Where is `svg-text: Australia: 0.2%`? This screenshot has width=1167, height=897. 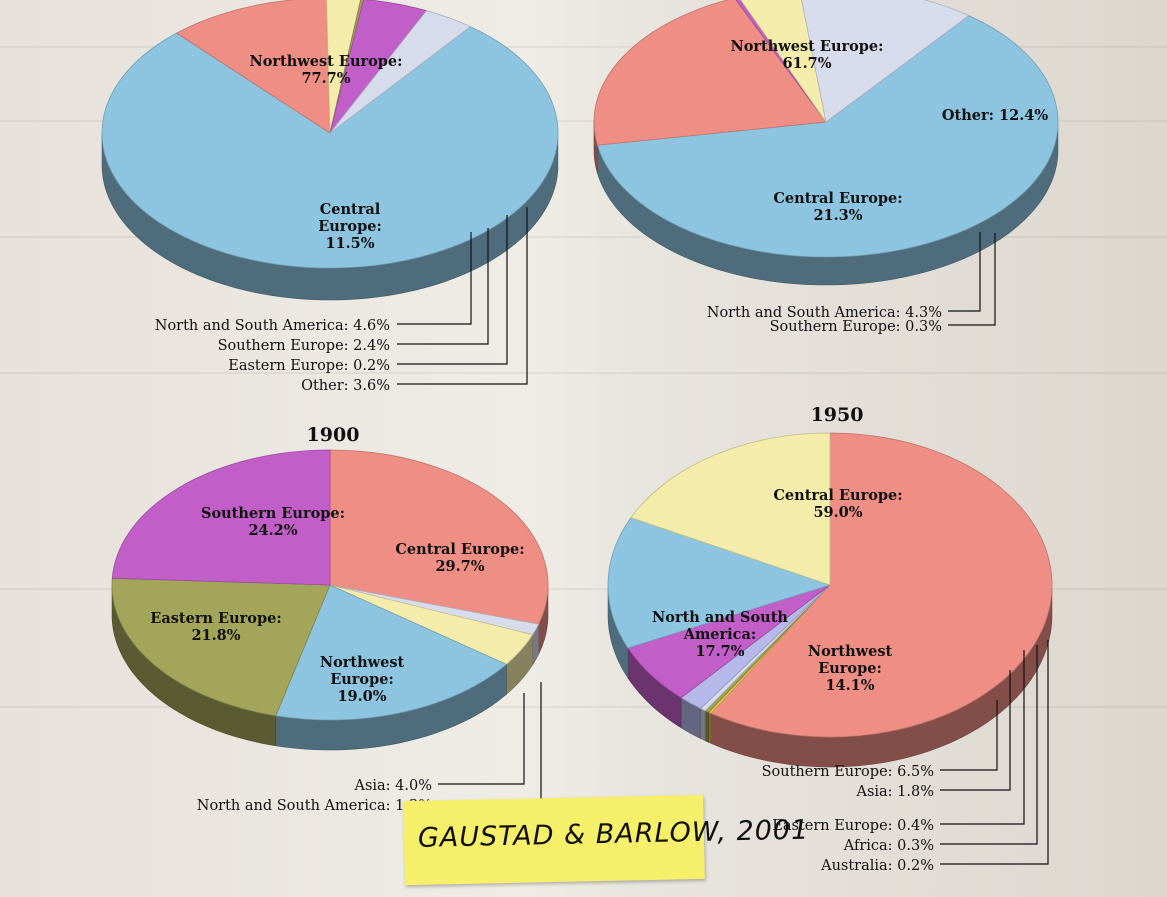
svg-text: Australia: 0.2% is located at coordinates (877, 866).